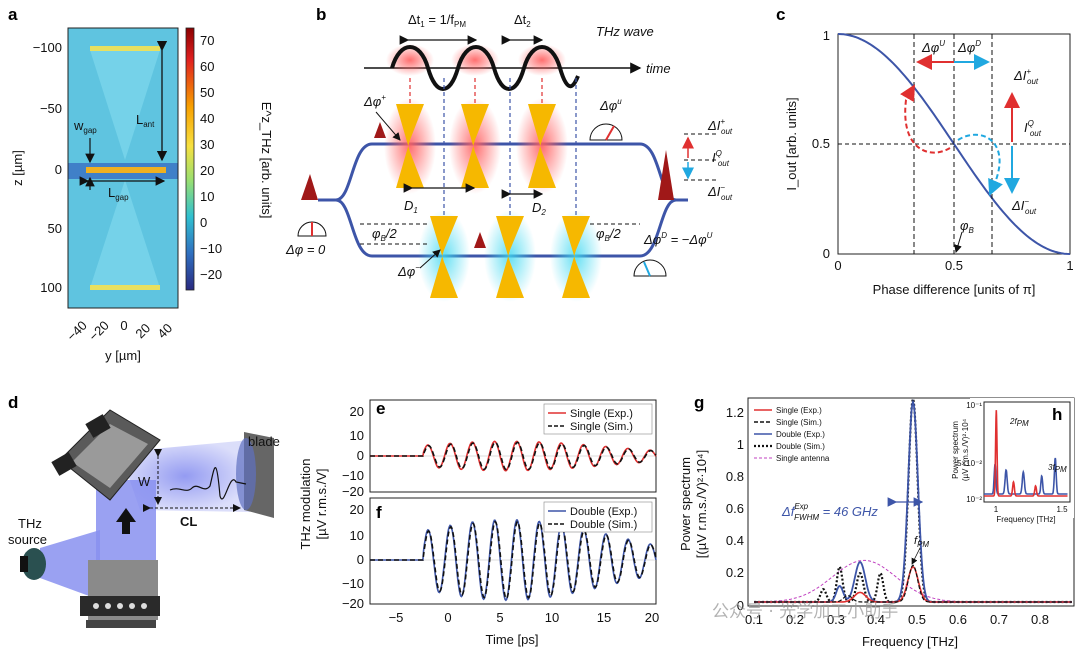 The image size is (1080, 659). Describe the element at coordinates (678, 239) in the screenshot. I see `svg-text: ΔφD = −ΔφU` at that location.